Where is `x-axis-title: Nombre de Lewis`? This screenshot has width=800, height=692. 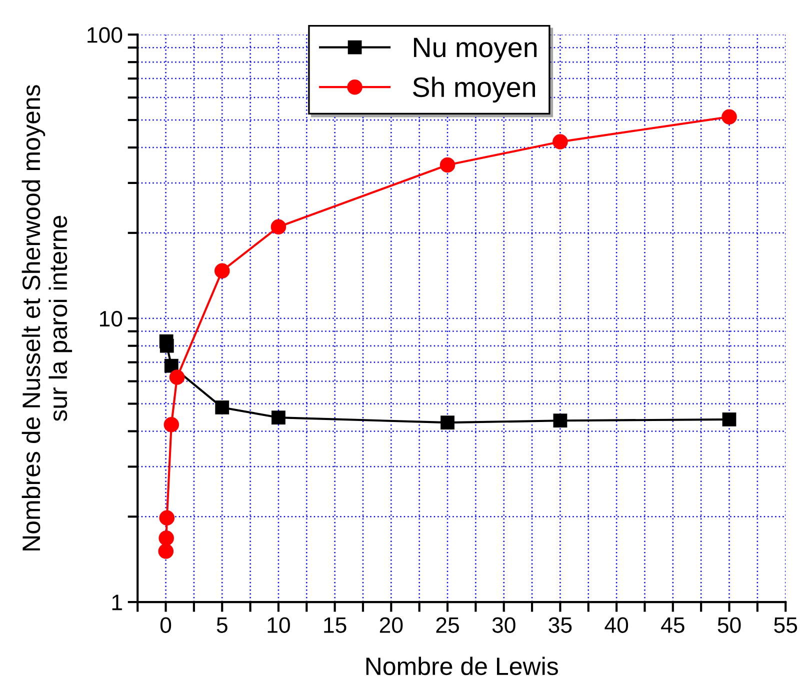 x-axis-title: Nombre de Lewis is located at coordinates (462, 666).